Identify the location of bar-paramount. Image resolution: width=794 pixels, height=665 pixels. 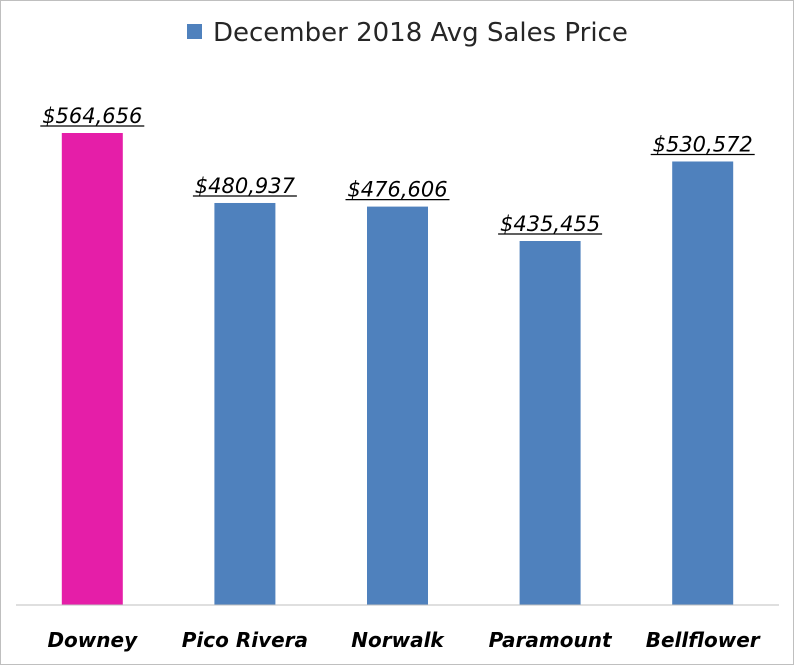
(550, 423).